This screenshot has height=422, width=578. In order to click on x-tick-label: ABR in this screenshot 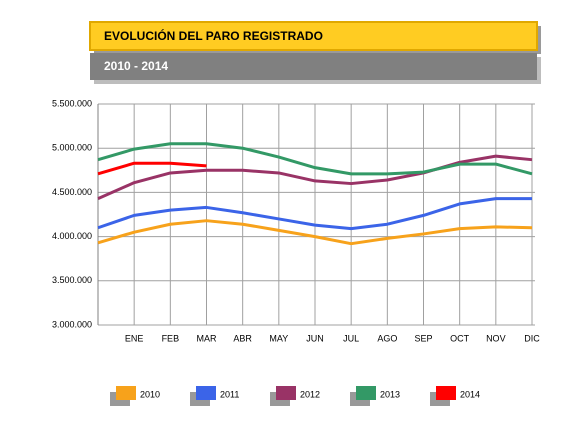, I will do `click(242, 338)`.